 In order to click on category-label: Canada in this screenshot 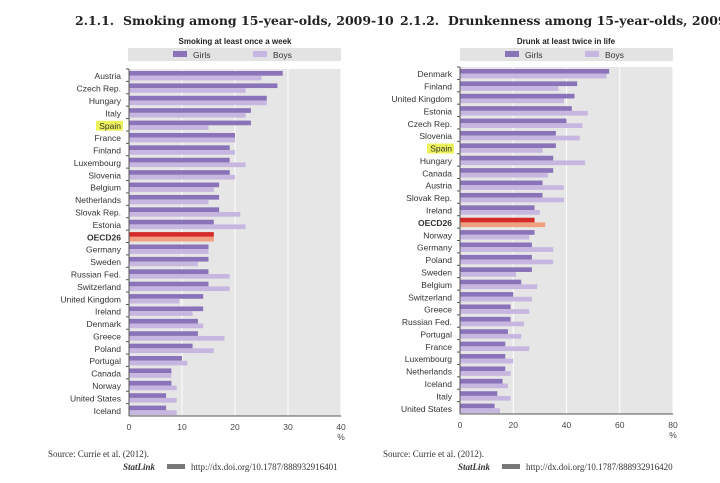, I will do `click(437, 173)`.